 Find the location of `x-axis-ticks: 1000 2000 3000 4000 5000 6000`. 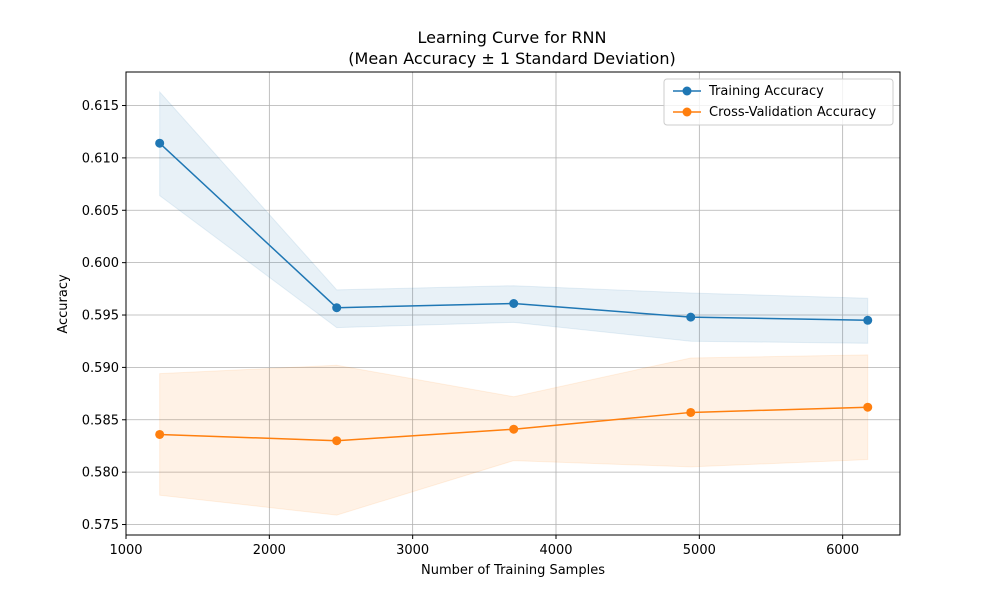

x-axis-ticks: 1000 2000 3000 4000 5000 6000 is located at coordinates (484, 546).